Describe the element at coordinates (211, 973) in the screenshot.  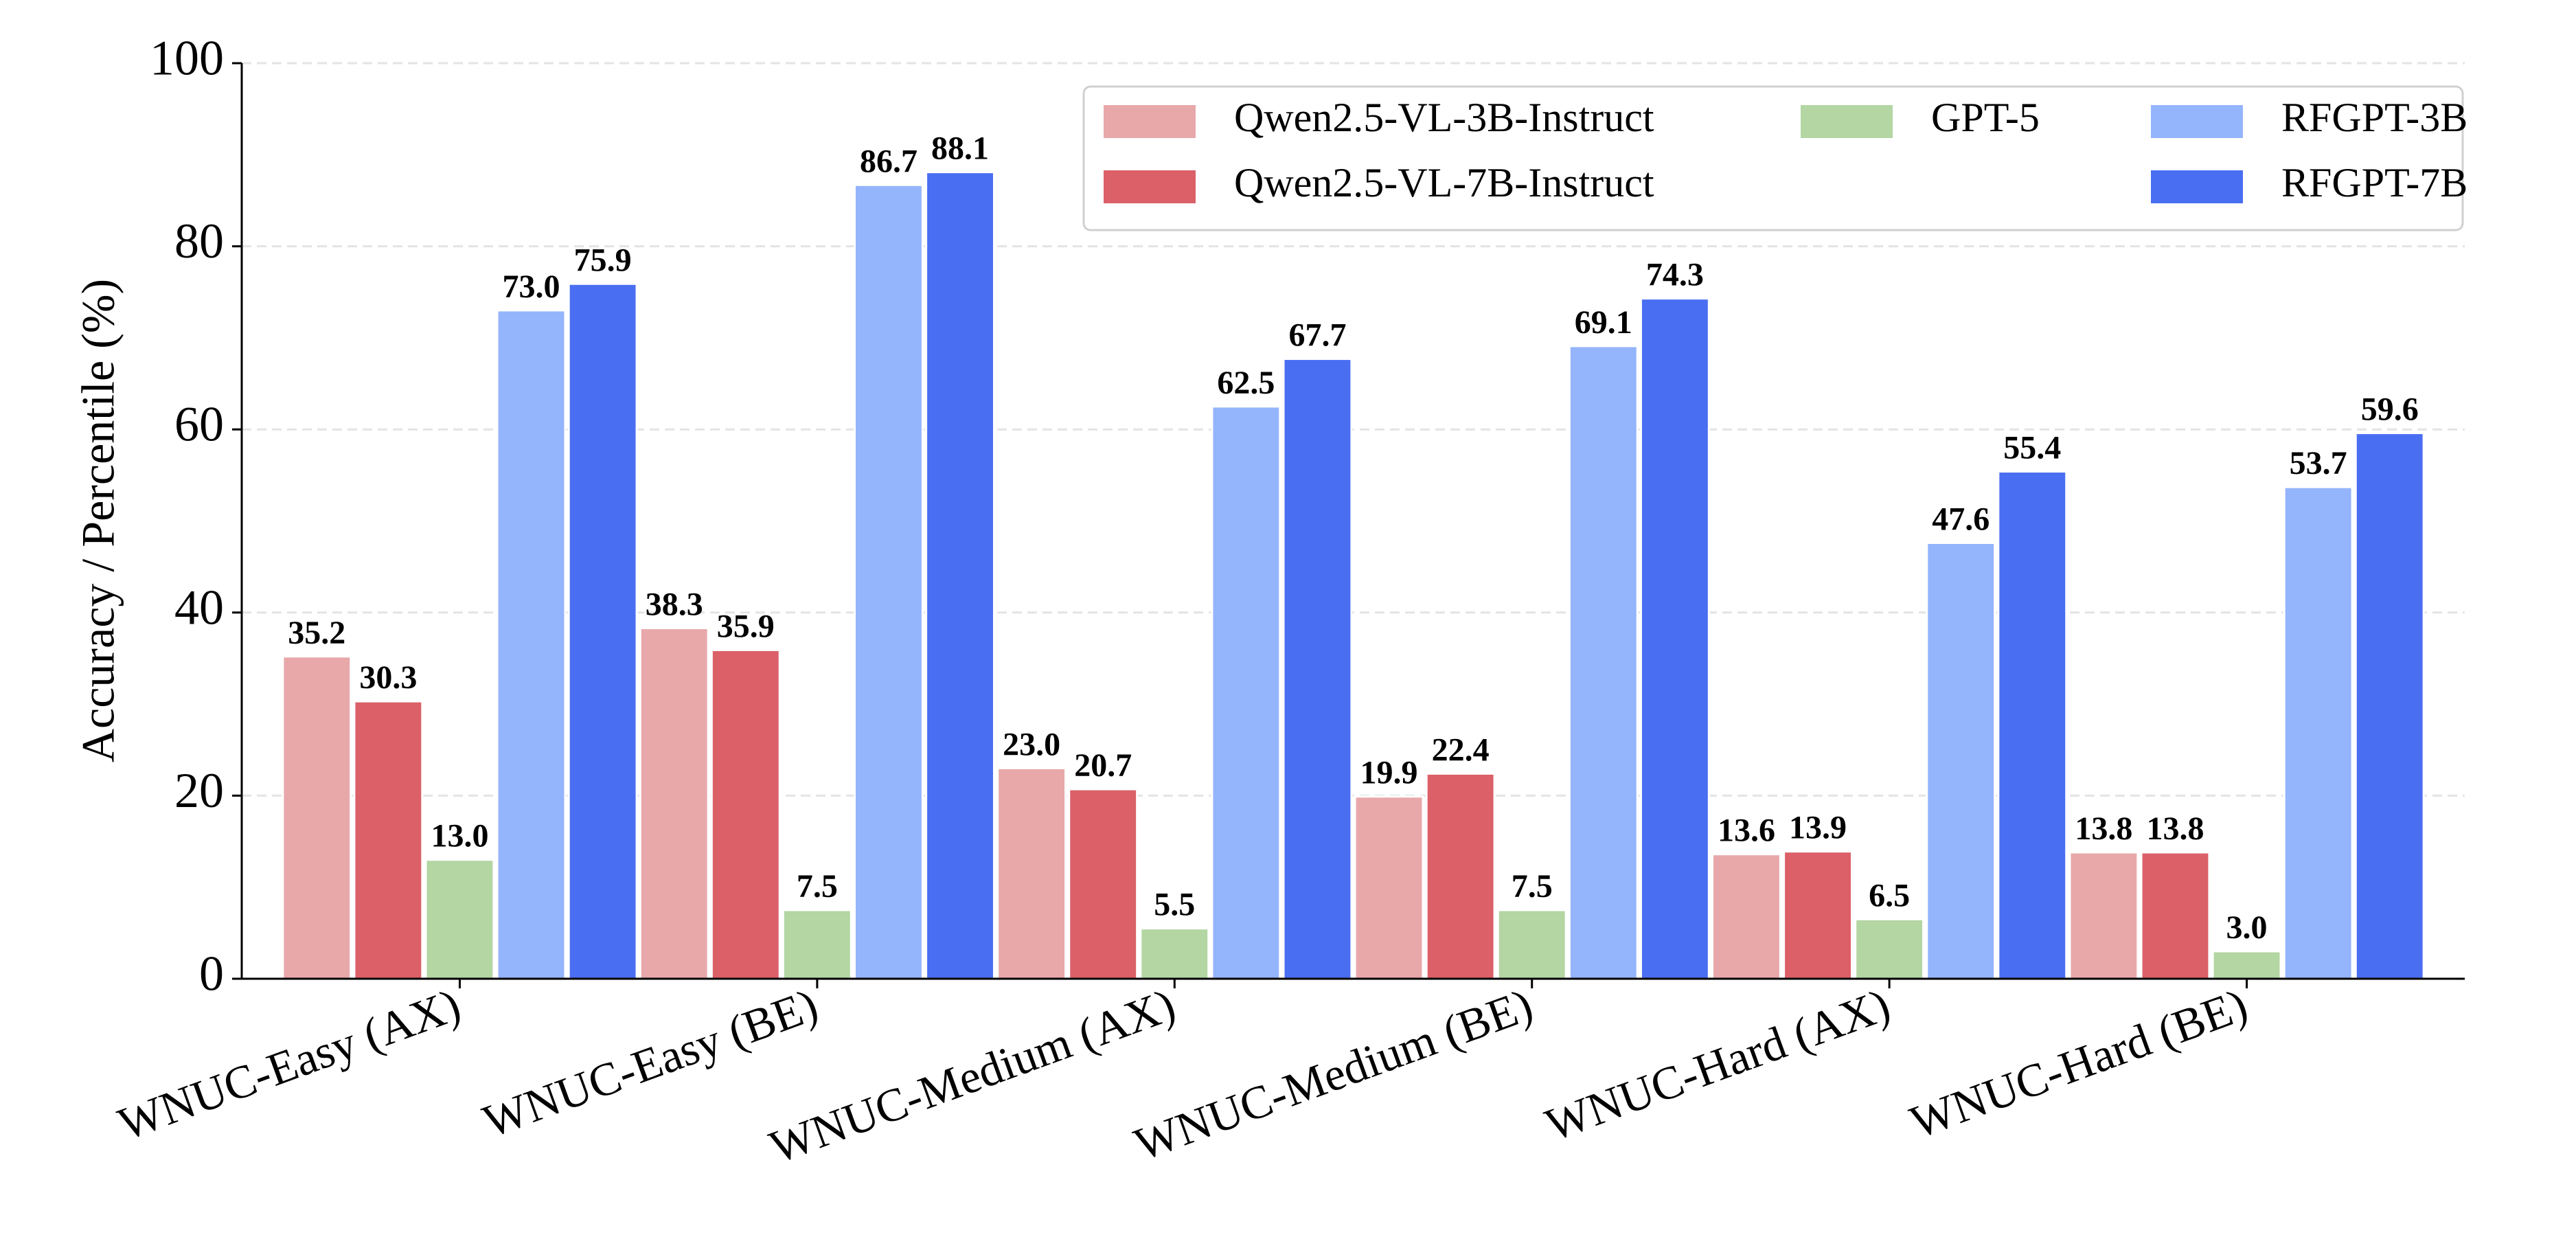
I see `y-tick-label: 0` at that location.